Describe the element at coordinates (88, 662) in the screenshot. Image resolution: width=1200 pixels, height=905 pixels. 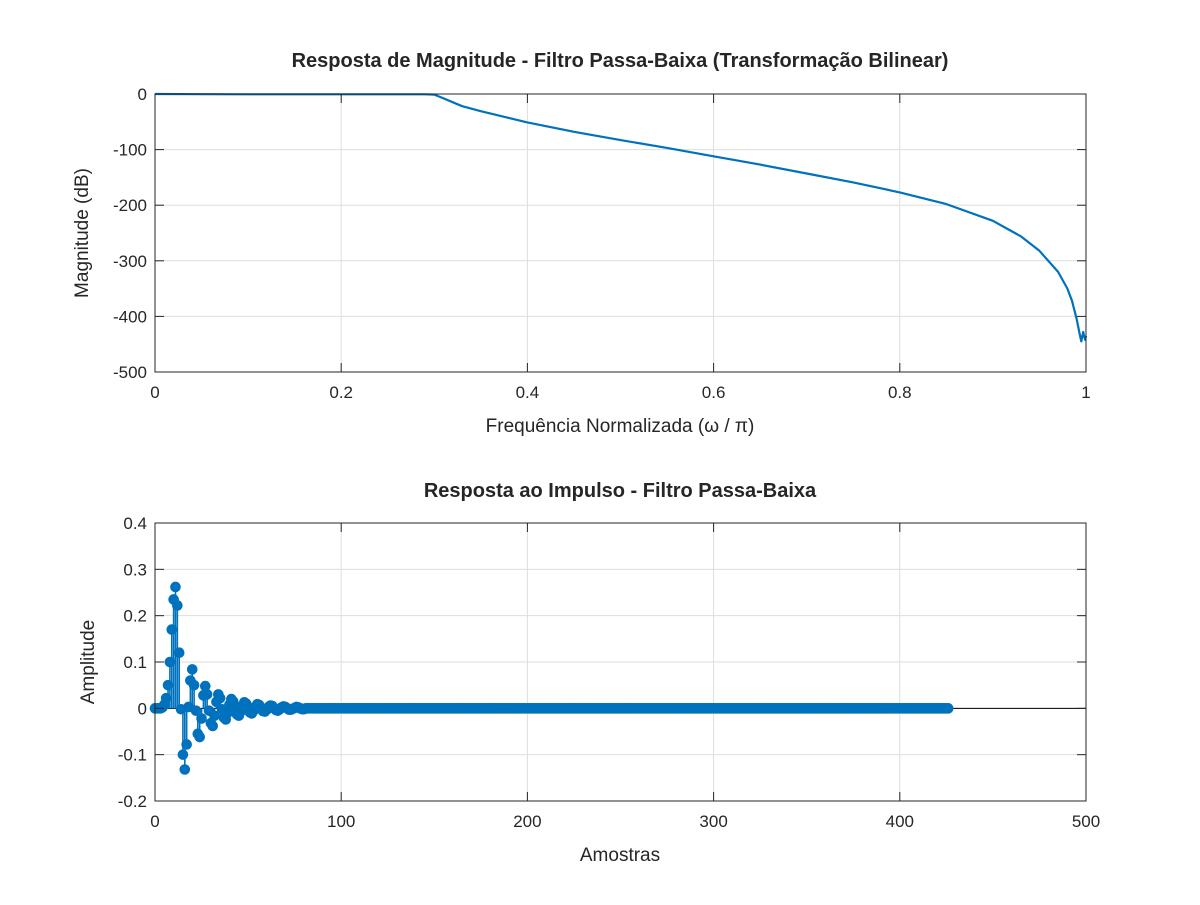
I see `impulse-ylabel: Amplitude` at that location.